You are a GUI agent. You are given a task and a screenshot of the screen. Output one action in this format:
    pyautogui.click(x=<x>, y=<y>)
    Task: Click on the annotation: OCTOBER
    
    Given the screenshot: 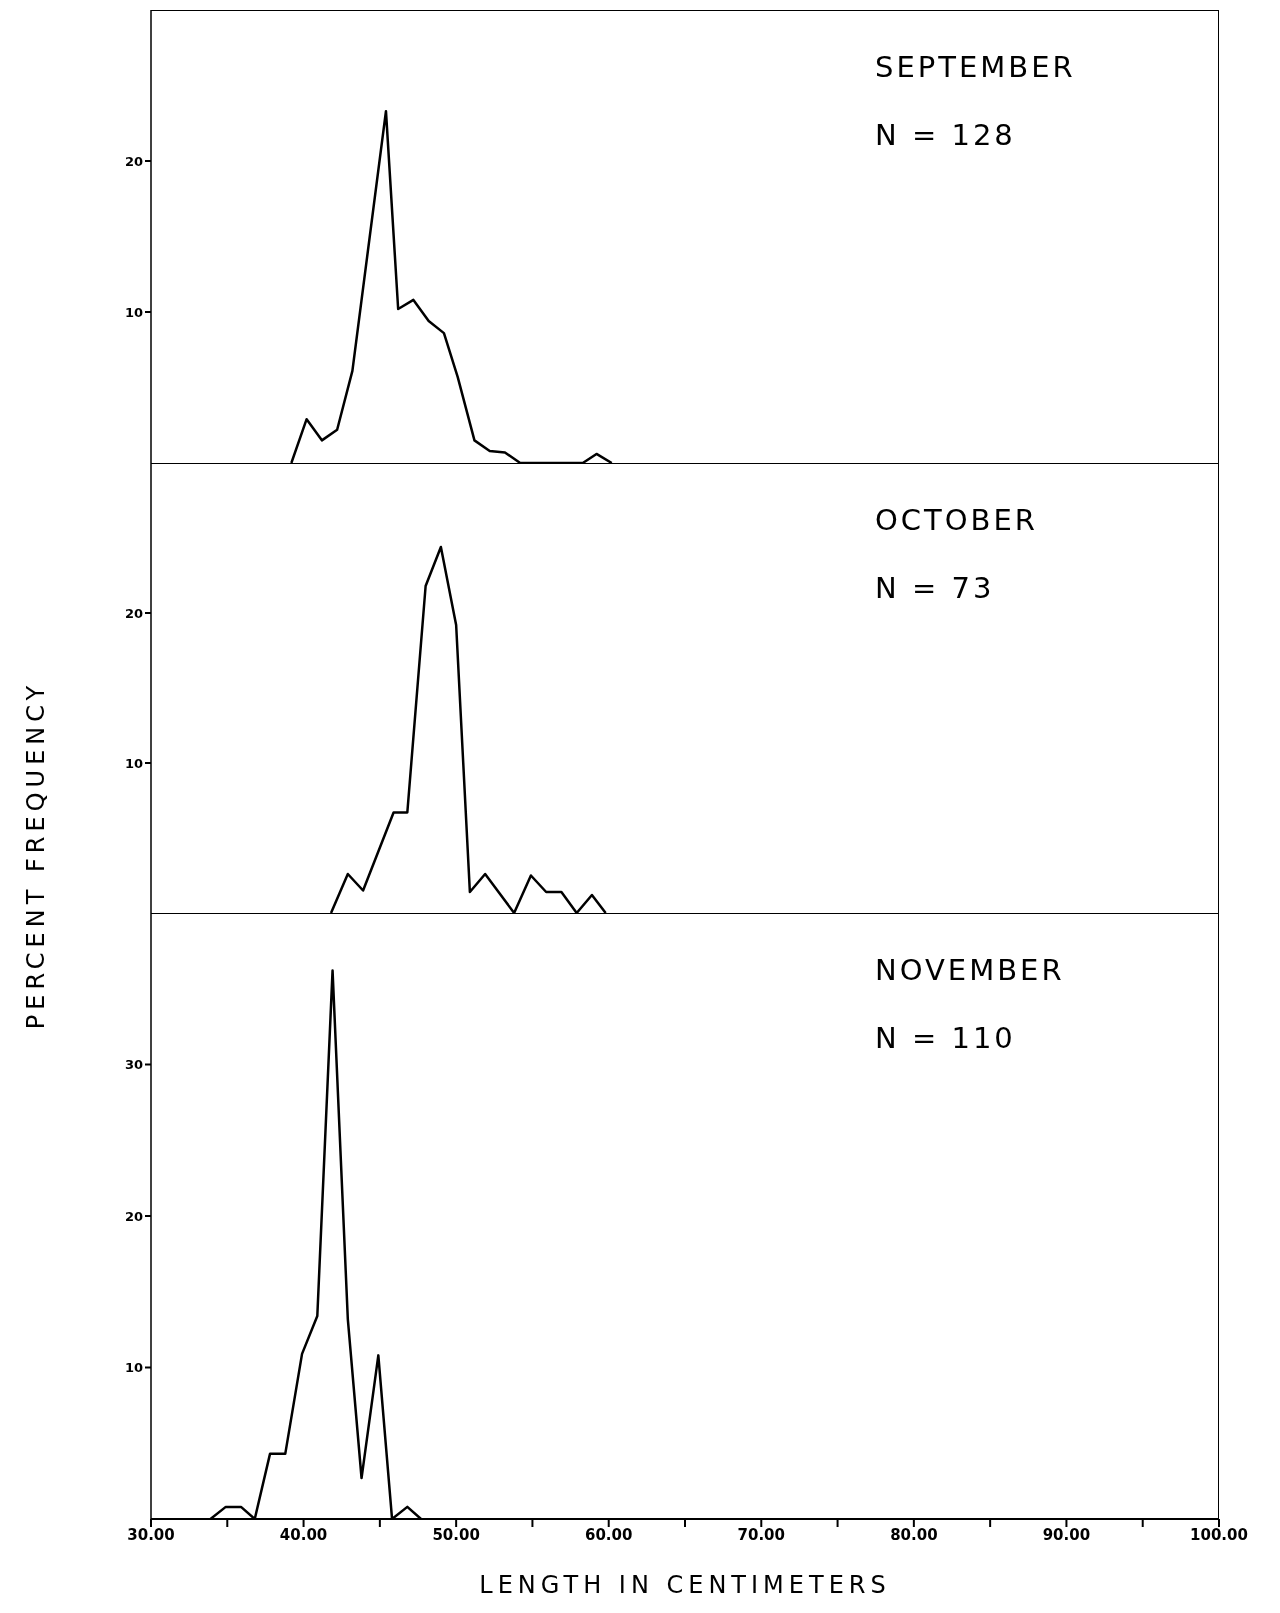 What is the action you would take?
    pyautogui.click(x=956, y=520)
    